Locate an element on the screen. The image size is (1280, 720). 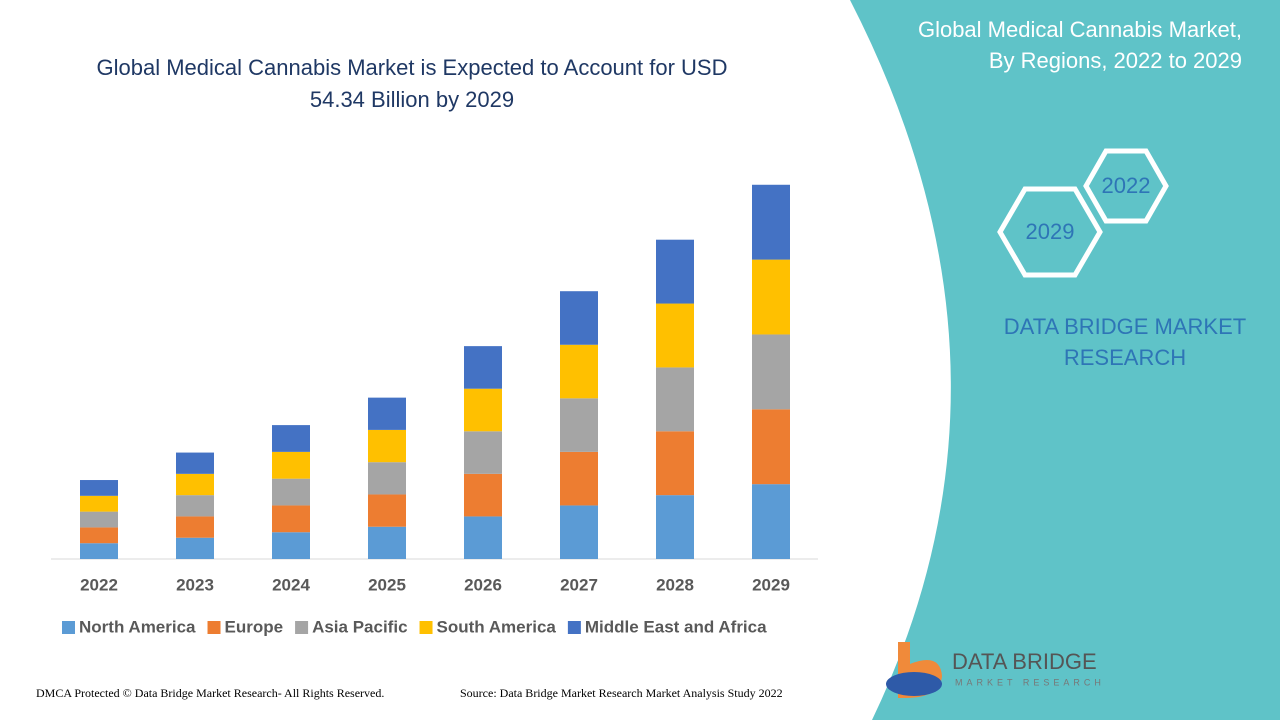
hexagon-label: 2022 is located at coordinates (1126, 185).